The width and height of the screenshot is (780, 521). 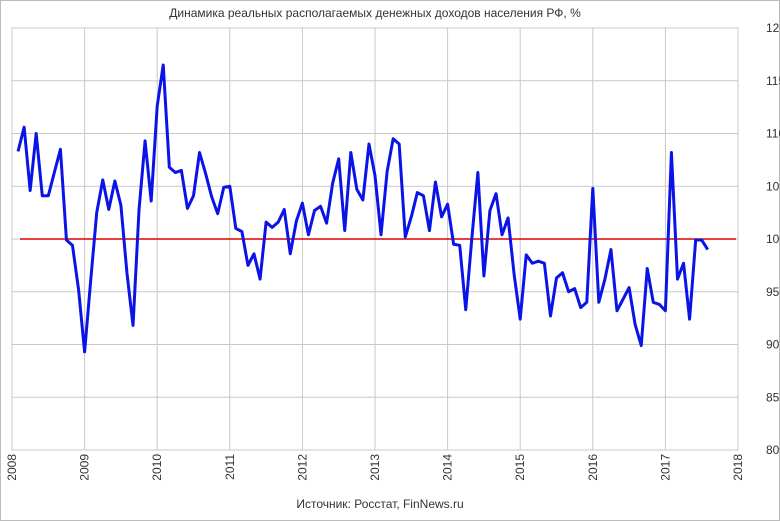 What do you see at coordinates (448, 467) in the screenshot?
I see `x-tick-label: 2014` at bounding box center [448, 467].